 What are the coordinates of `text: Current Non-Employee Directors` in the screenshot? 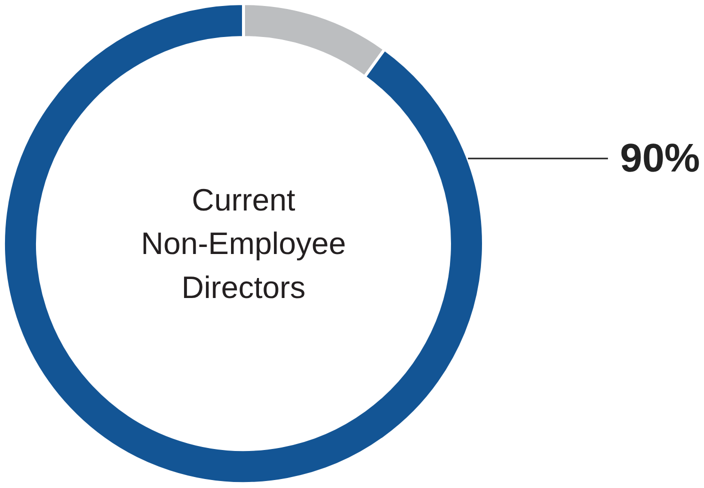 It's located at (243, 243).